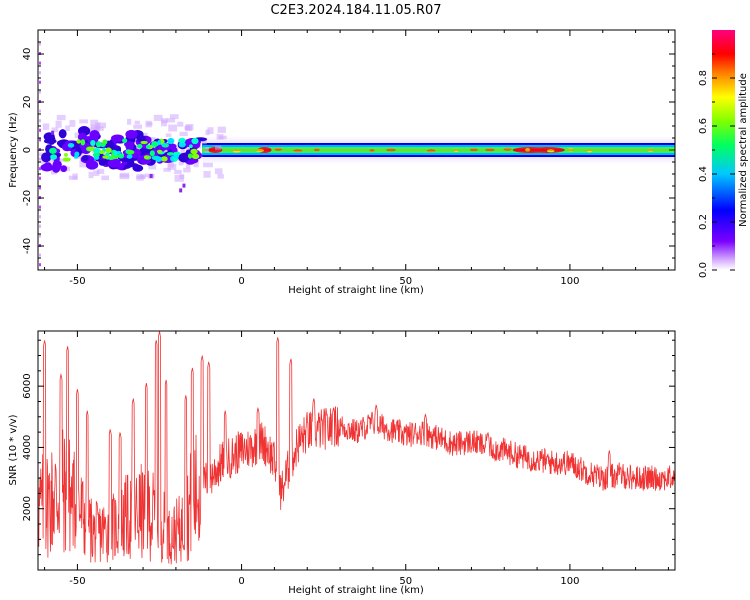 The image size is (750, 600). Describe the element at coordinates (241, 281) in the screenshot. I see `spectrogram-xtick-label: 0` at that location.